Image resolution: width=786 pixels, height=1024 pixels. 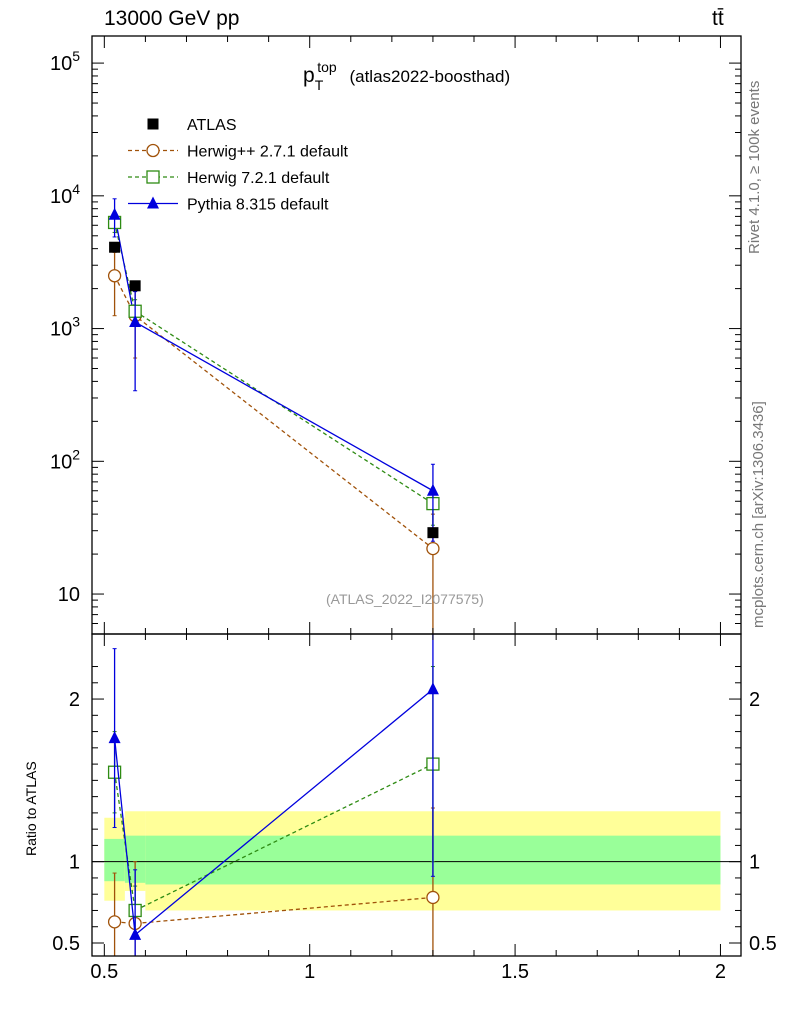 I want to click on ratio-y-tick-label-right: 2, so click(x=754, y=700).